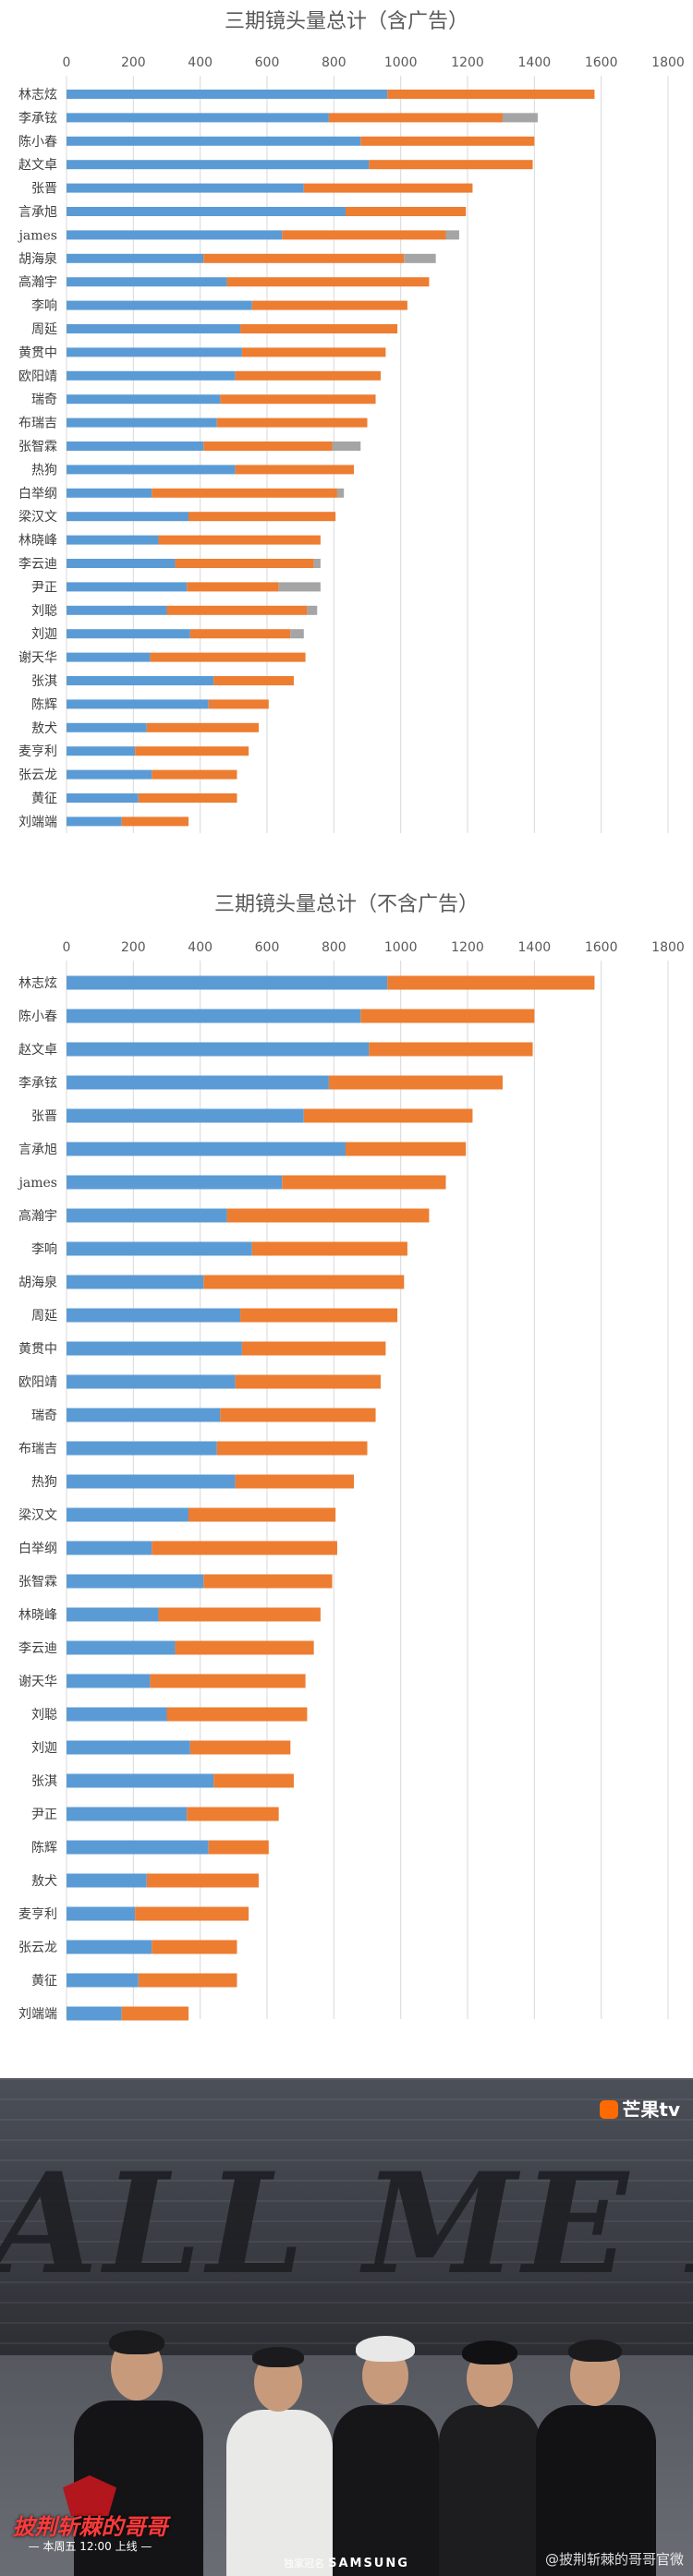  What do you see at coordinates (368, 2563) in the screenshot?
I see `sponsor-brand: SAMSUNG` at bounding box center [368, 2563].